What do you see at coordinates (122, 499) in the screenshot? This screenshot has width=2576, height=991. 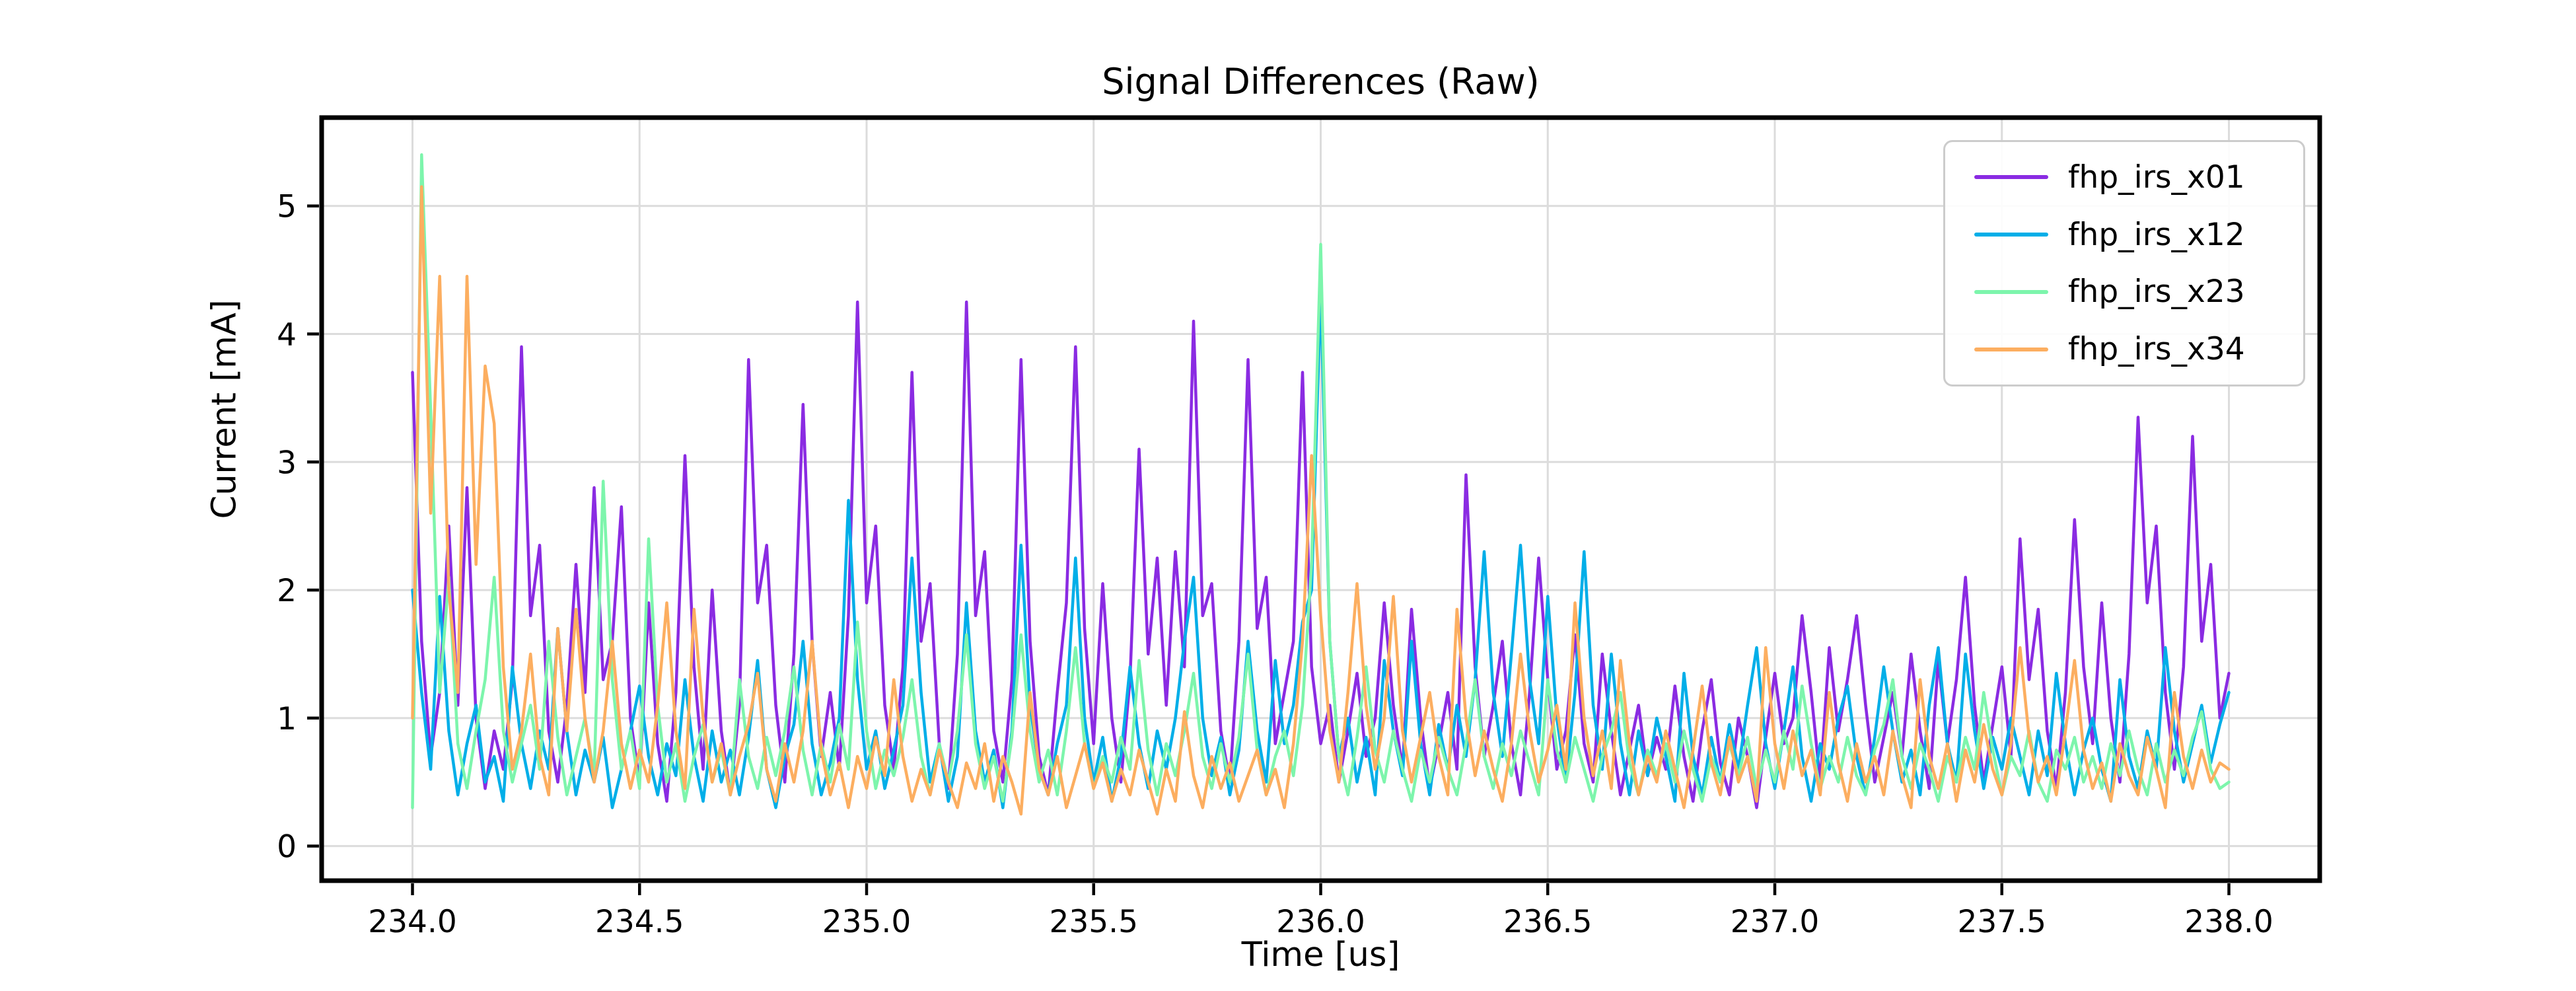 I see `y-axis-label-wrap: Current [mA]` at bounding box center [122, 499].